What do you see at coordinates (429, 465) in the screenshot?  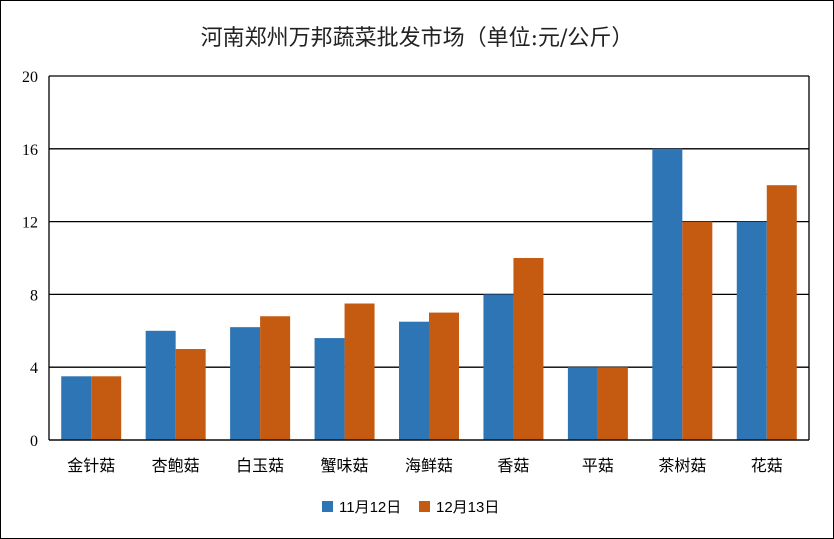 I see `x-tick-label: 海鲜菇` at bounding box center [429, 465].